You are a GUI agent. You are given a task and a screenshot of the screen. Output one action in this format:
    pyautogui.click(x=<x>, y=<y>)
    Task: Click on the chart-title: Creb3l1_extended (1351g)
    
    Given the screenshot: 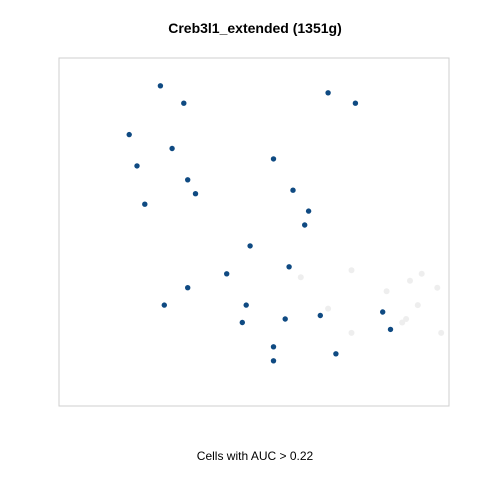 What is the action you would take?
    pyautogui.click(x=255, y=28)
    